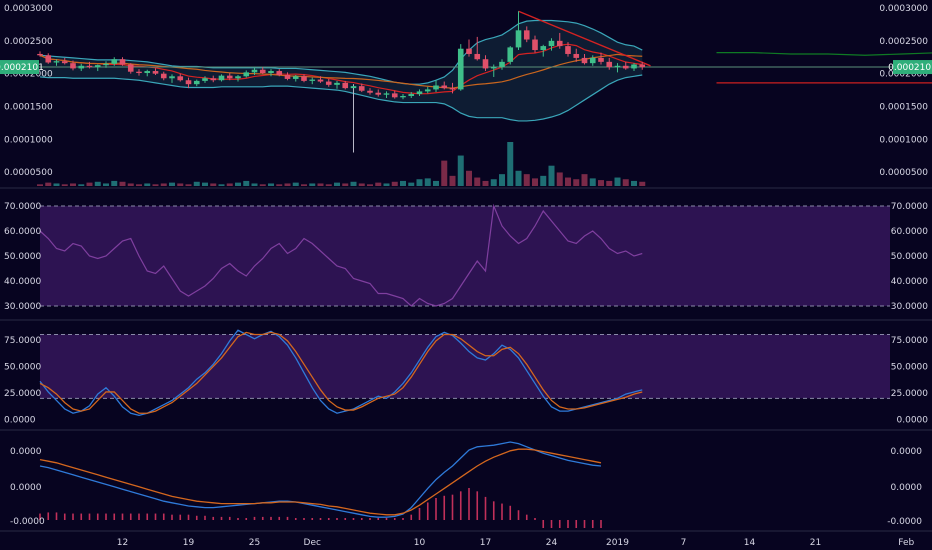 This screenshot has height=550, width=932. I want to click on trend-line, so click(584, 38).